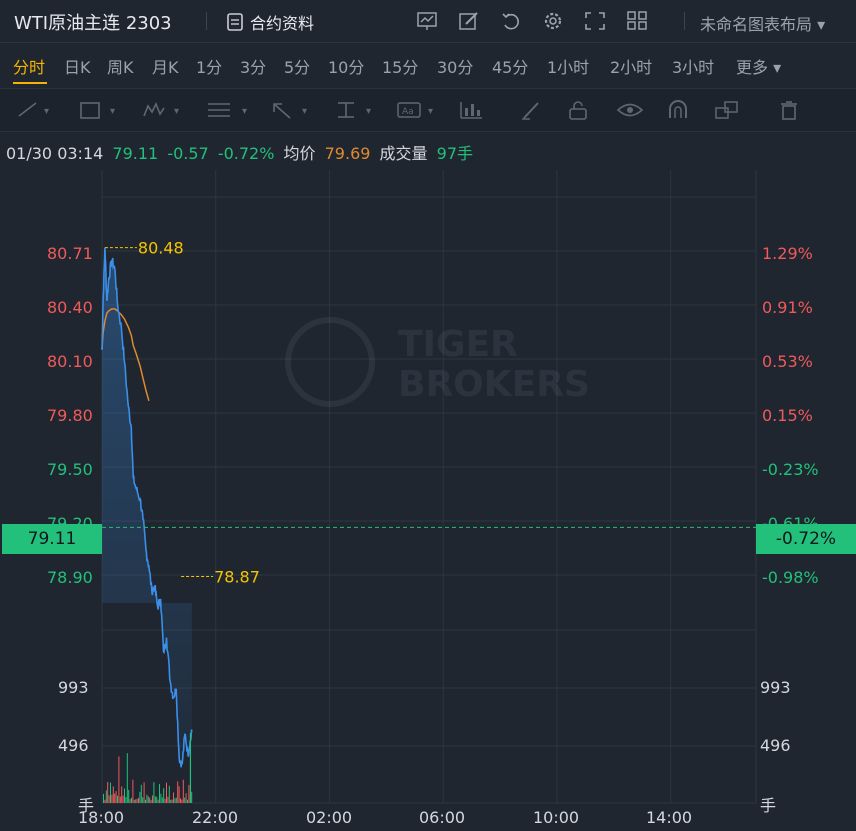 The image size is (856, 831). What do you see at coordinates (70, 307) in the screenshot?
I see `price-axis-label: 80.40` at bounding box center [70, 307].